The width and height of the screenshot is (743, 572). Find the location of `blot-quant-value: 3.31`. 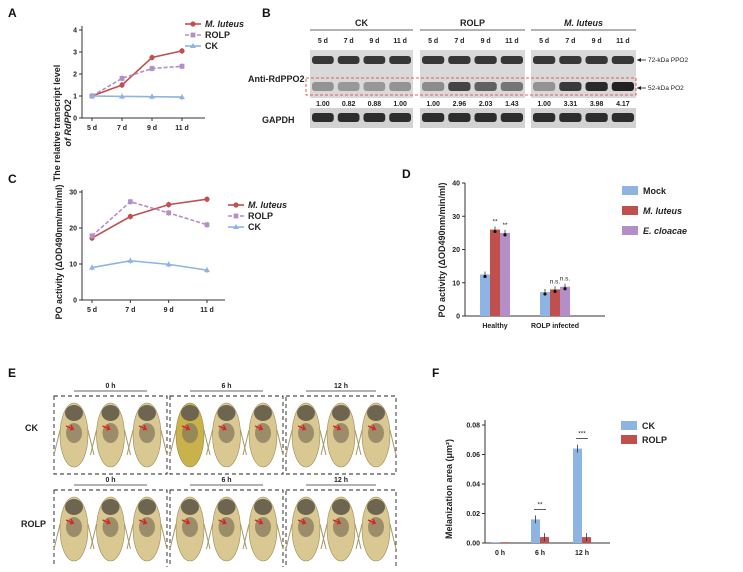

blot-quant-value: 3.31 is located at coordinates (571, 104).